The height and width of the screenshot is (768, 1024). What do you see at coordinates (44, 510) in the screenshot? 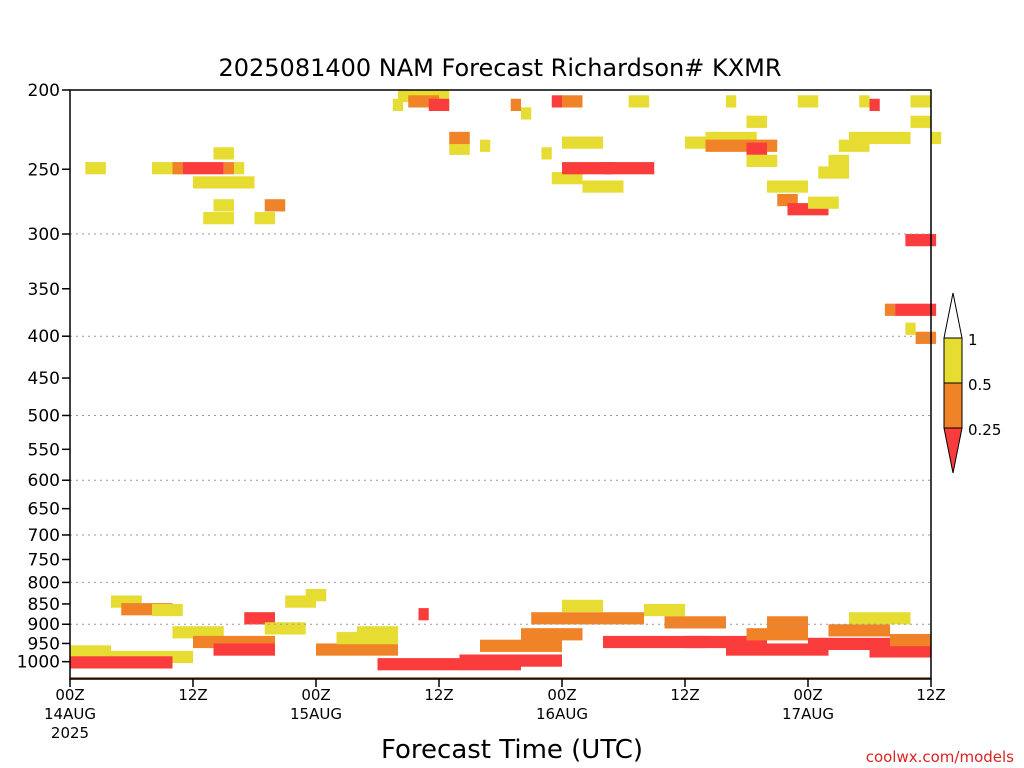
I see `y-tick-label-650: 650` at bounding box center [44, 510].